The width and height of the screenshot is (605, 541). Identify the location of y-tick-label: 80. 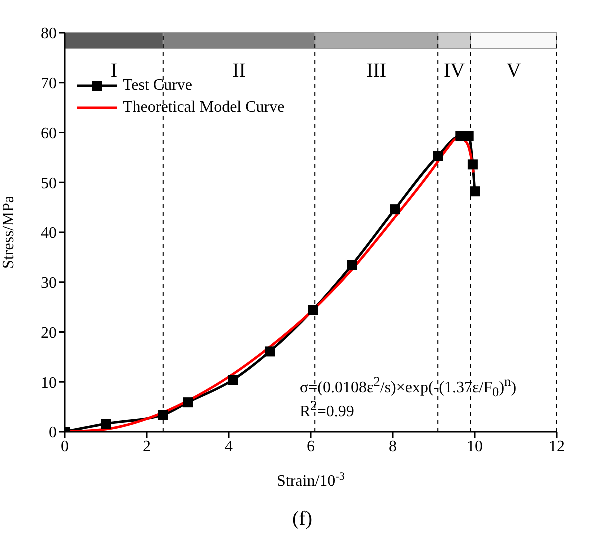
(49, 34).